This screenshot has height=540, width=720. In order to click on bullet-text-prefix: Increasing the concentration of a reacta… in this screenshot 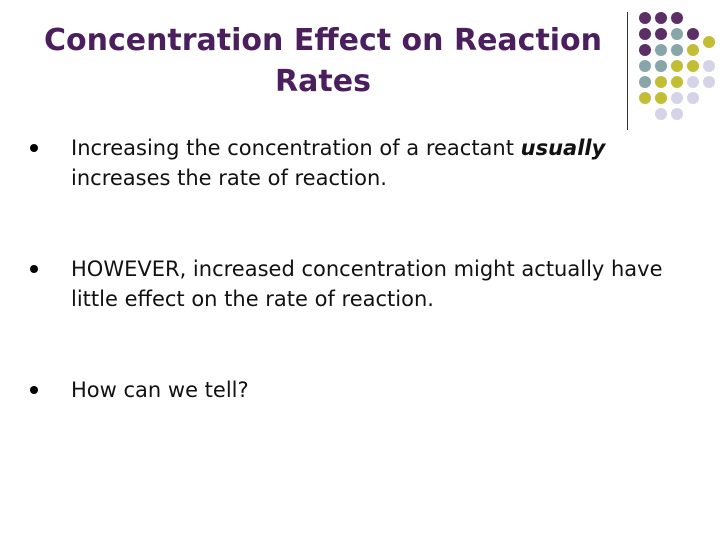, I will do `click(296, 148)`.